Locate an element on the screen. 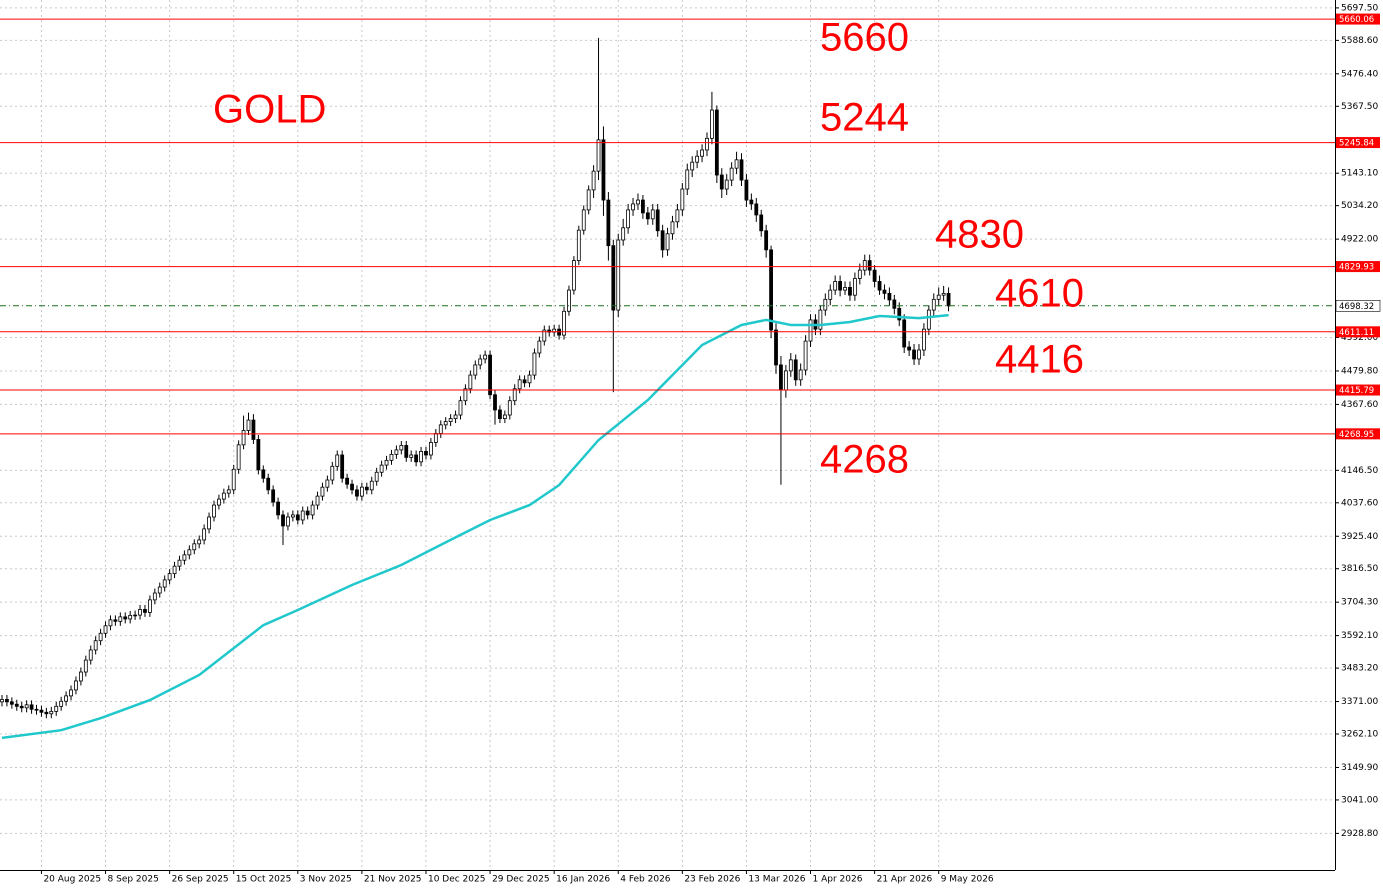 Image resolution: width=1383 pixels, height=889 pixels. x-tick-label: 23 Feb 2026 is located at coordinates (712, 880).